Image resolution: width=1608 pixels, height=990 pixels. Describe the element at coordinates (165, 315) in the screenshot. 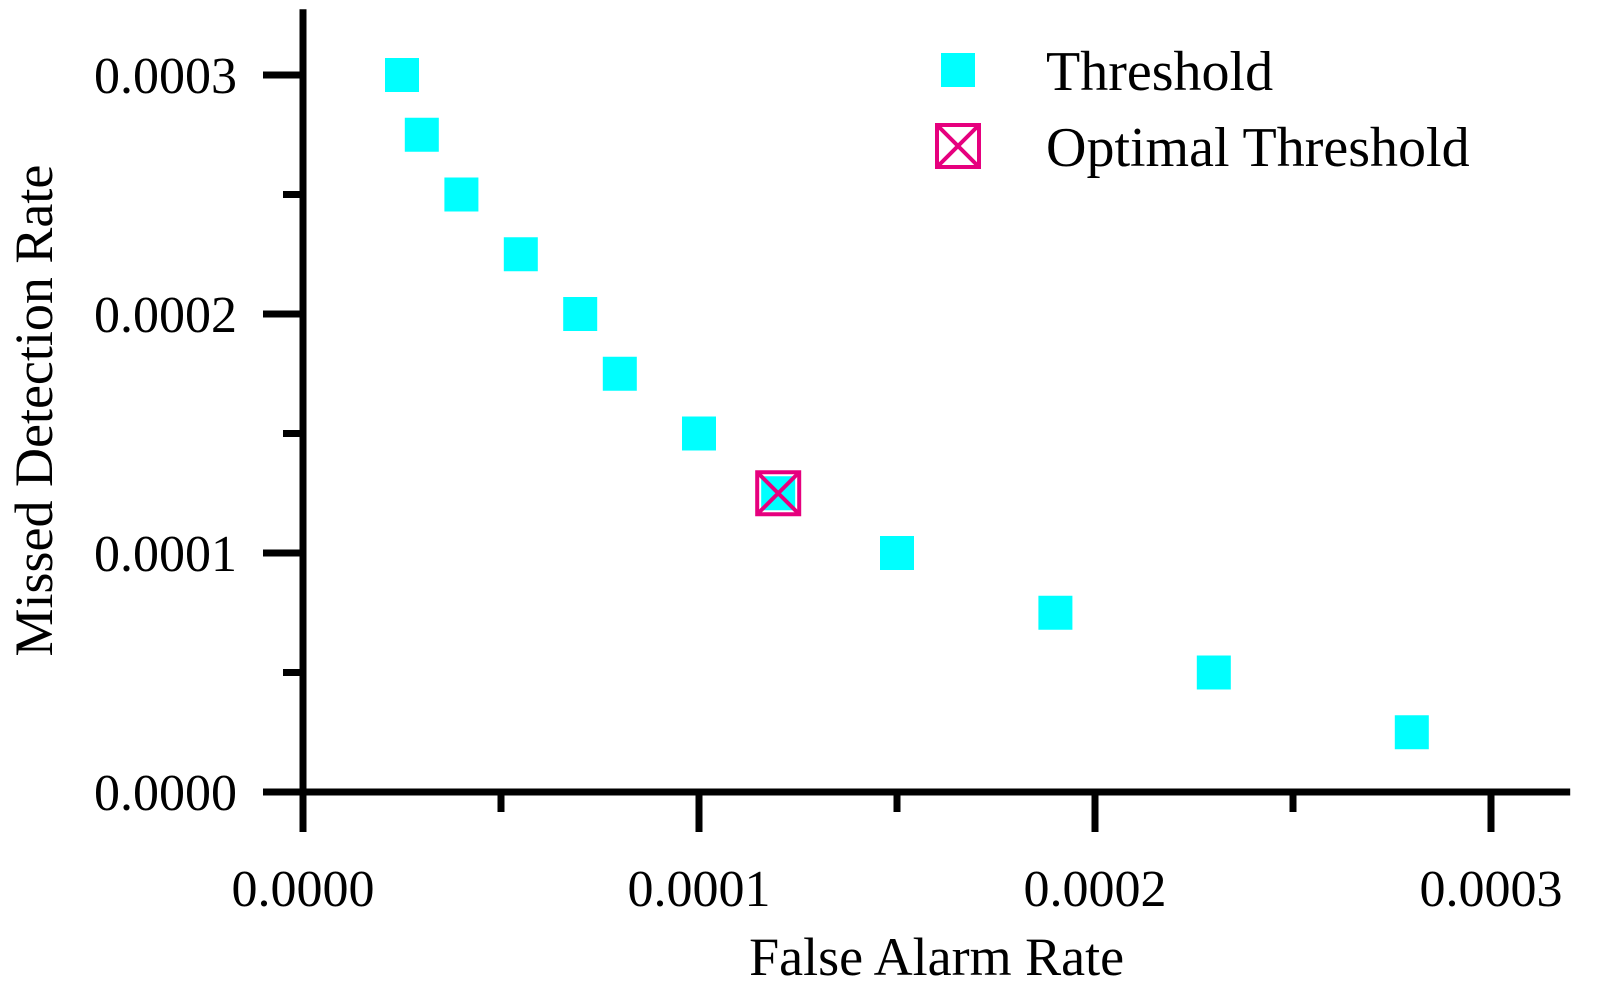

I see `y-tick-label: 0.0002` at that location.